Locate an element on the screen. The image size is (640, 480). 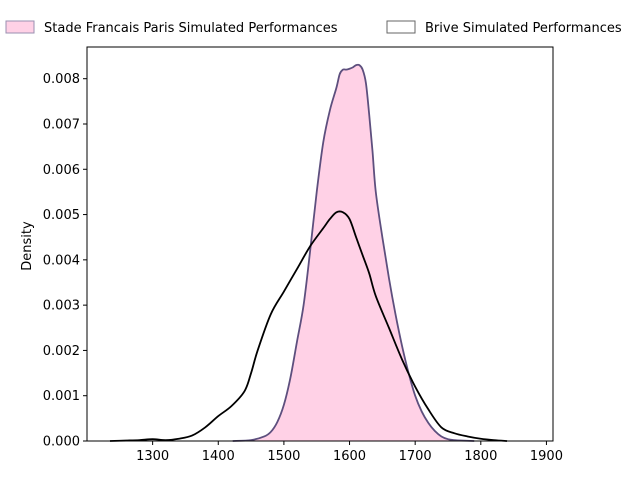
y-tick-label: 0.003 is located at coordinates (61, 306).